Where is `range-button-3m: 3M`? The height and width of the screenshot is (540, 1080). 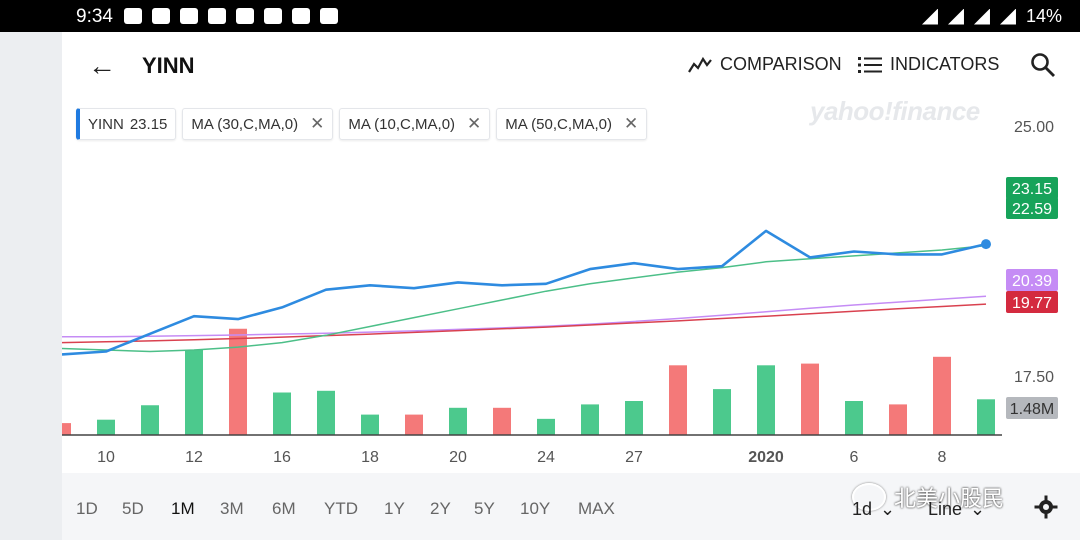 range-button-3m: 3M is located at coordinates (232, 508).